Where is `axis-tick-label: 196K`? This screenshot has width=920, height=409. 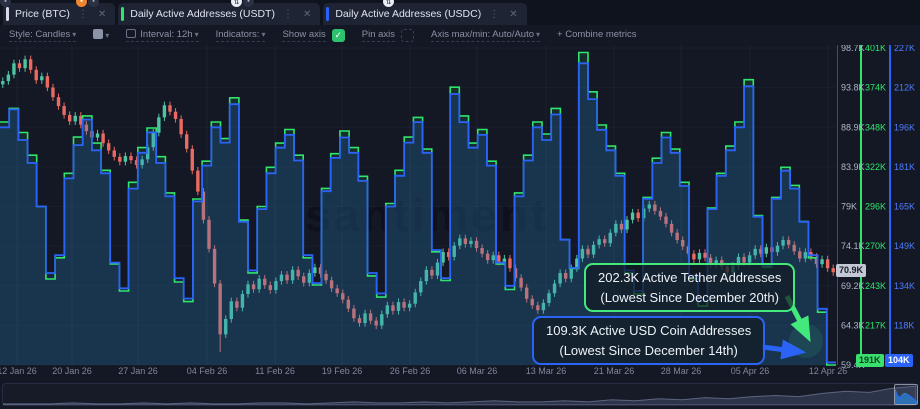
axis-tick-label: 196K is located at coordinates (904, 127).